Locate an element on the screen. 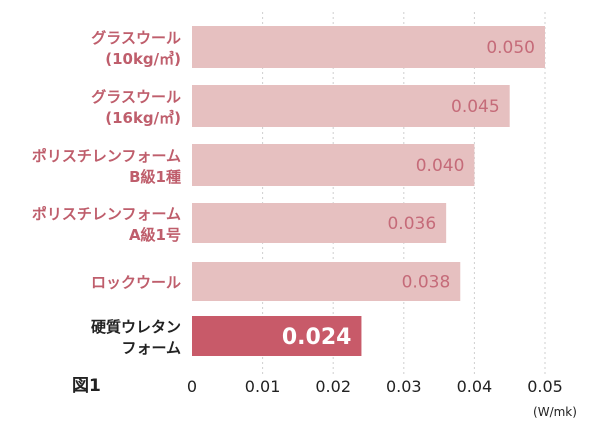 This screenshot has width=600, height=426. x-tick-label: 0 is located at coordinates (192, 386).